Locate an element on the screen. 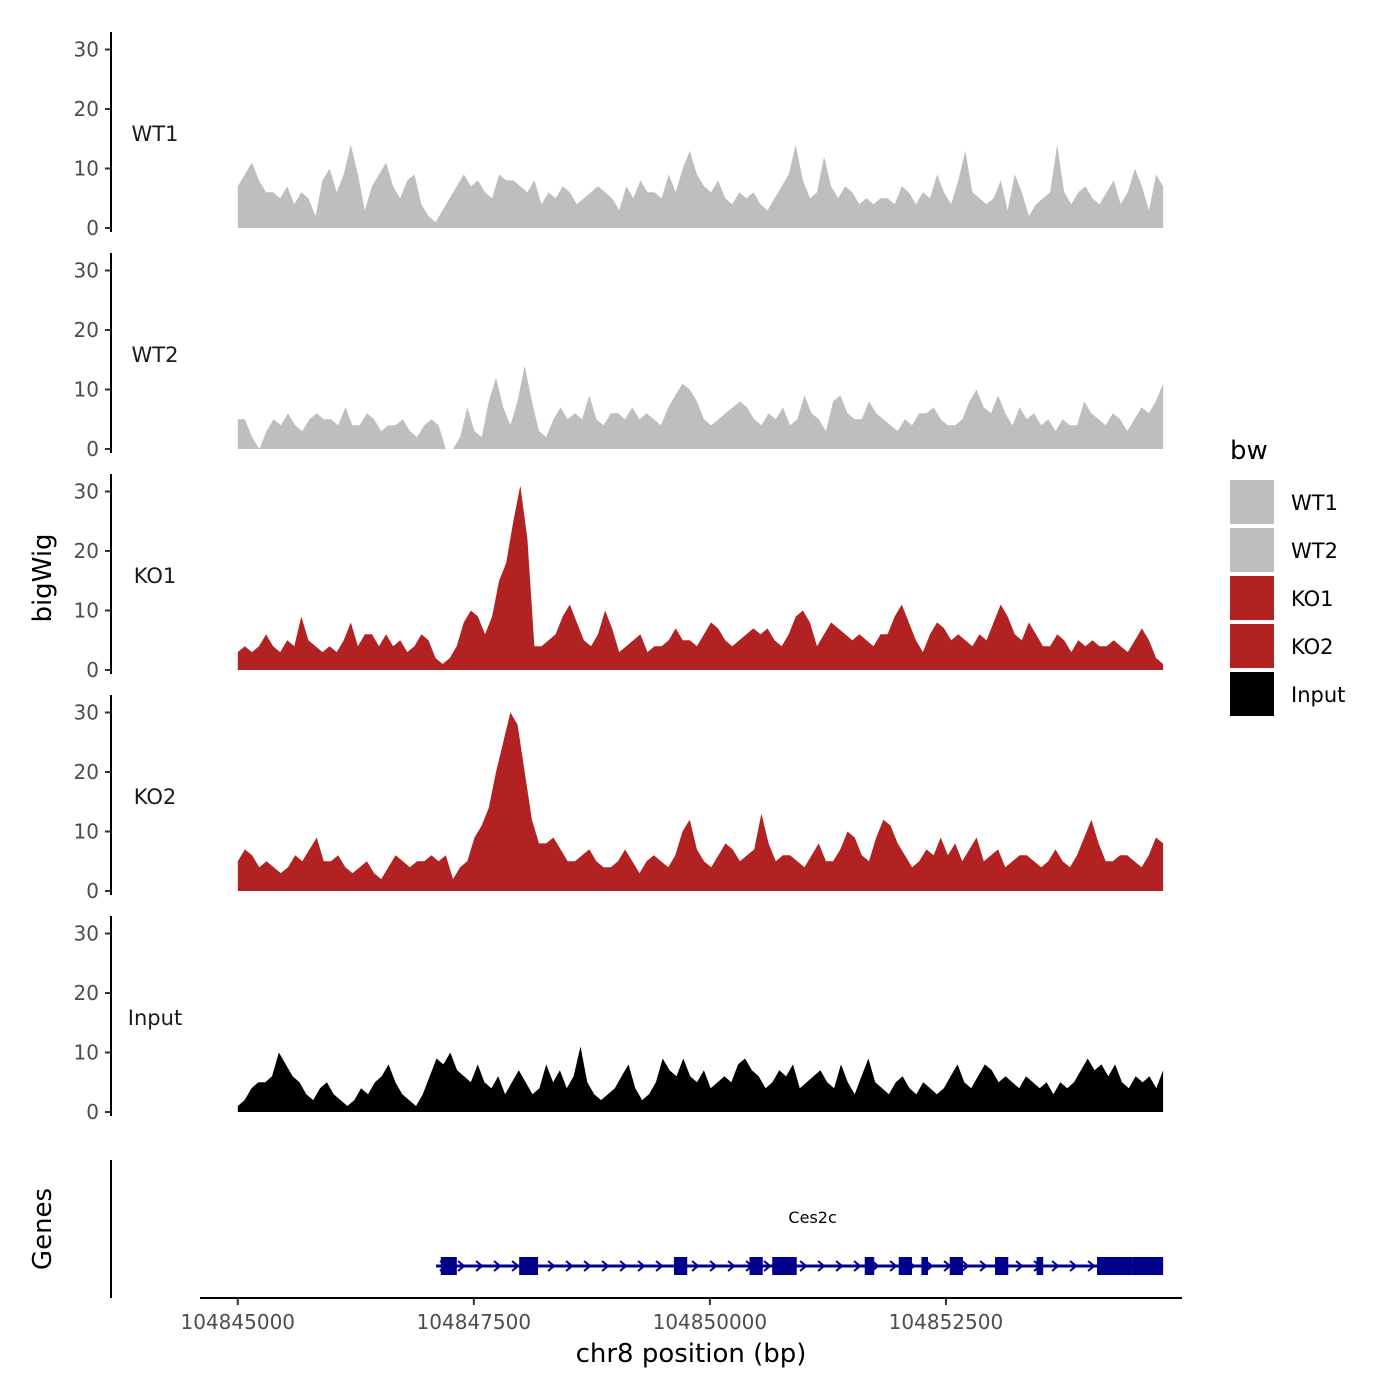  signal-area-input is located at coordinates (700, 1079).